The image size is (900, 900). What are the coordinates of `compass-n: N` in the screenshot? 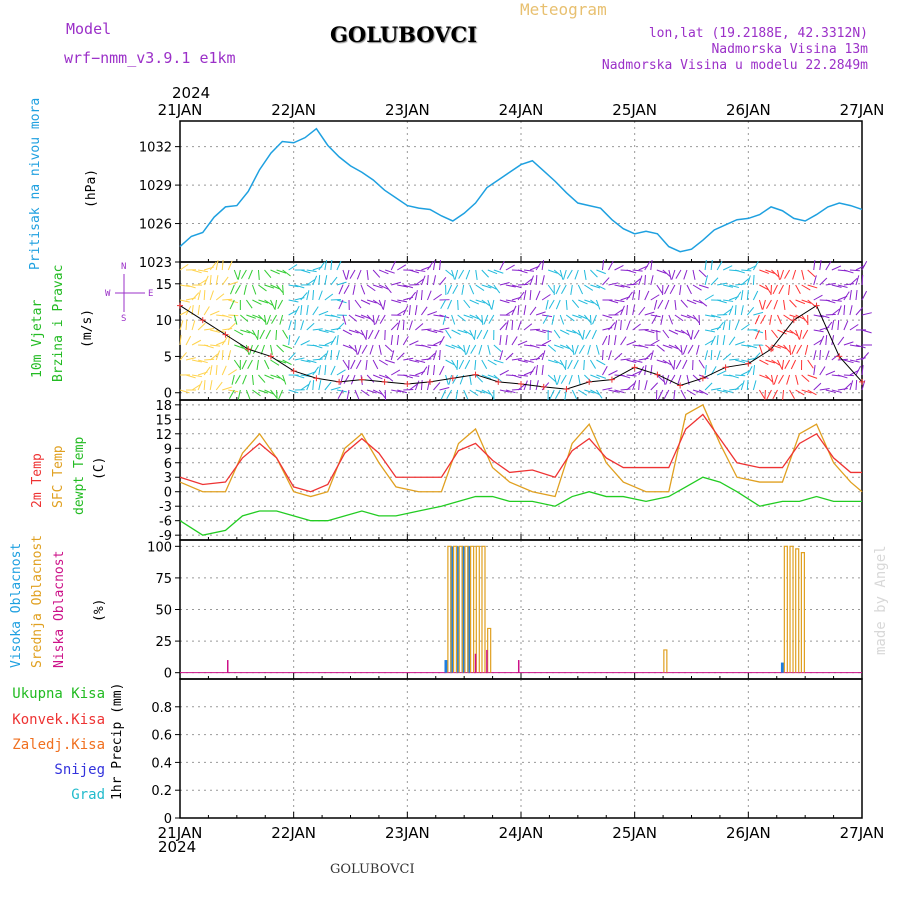 It's located at (124, 267).